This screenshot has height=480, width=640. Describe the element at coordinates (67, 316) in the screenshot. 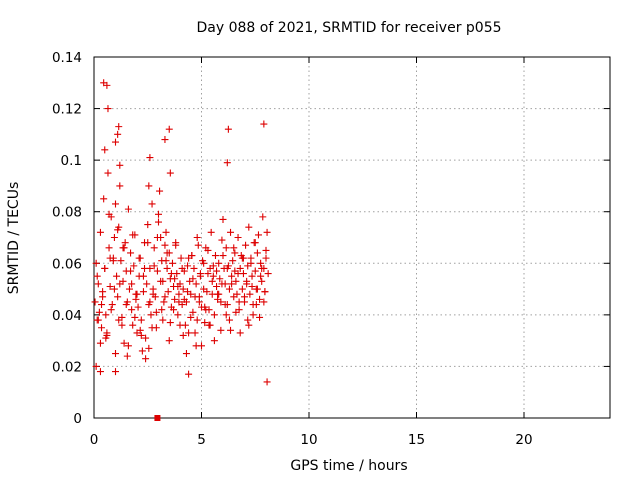

I see `y-tick-label: 0.04` at that location.